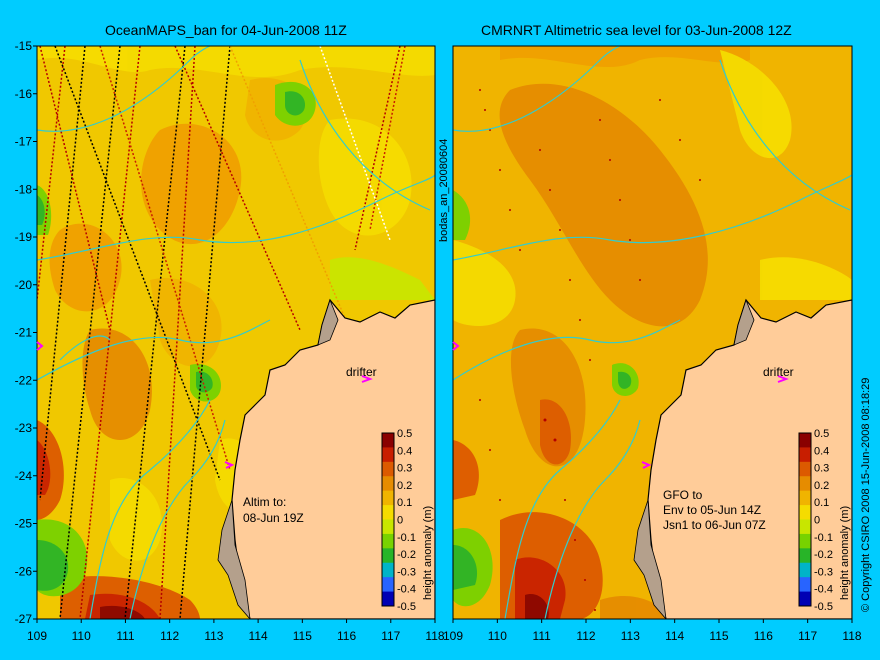 The width and height of the screenshot is (880, 660). I want to click on lat-tick-label: -22, so click(24, 380).